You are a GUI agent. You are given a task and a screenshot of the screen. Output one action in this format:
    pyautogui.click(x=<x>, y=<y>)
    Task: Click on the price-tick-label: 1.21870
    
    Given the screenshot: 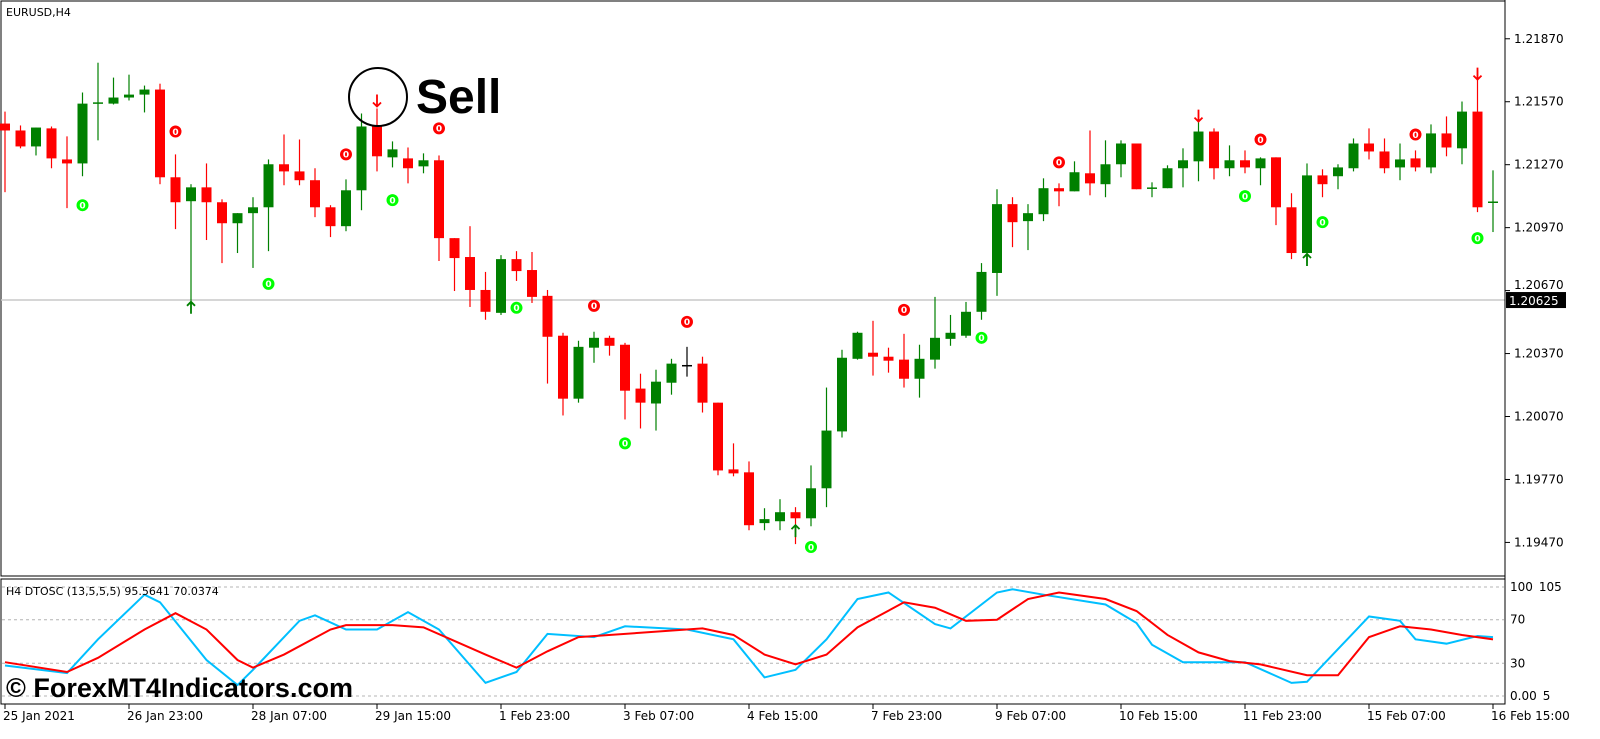 What is the action you would take?
    pyautogui.click(x=1539, y=39)
    